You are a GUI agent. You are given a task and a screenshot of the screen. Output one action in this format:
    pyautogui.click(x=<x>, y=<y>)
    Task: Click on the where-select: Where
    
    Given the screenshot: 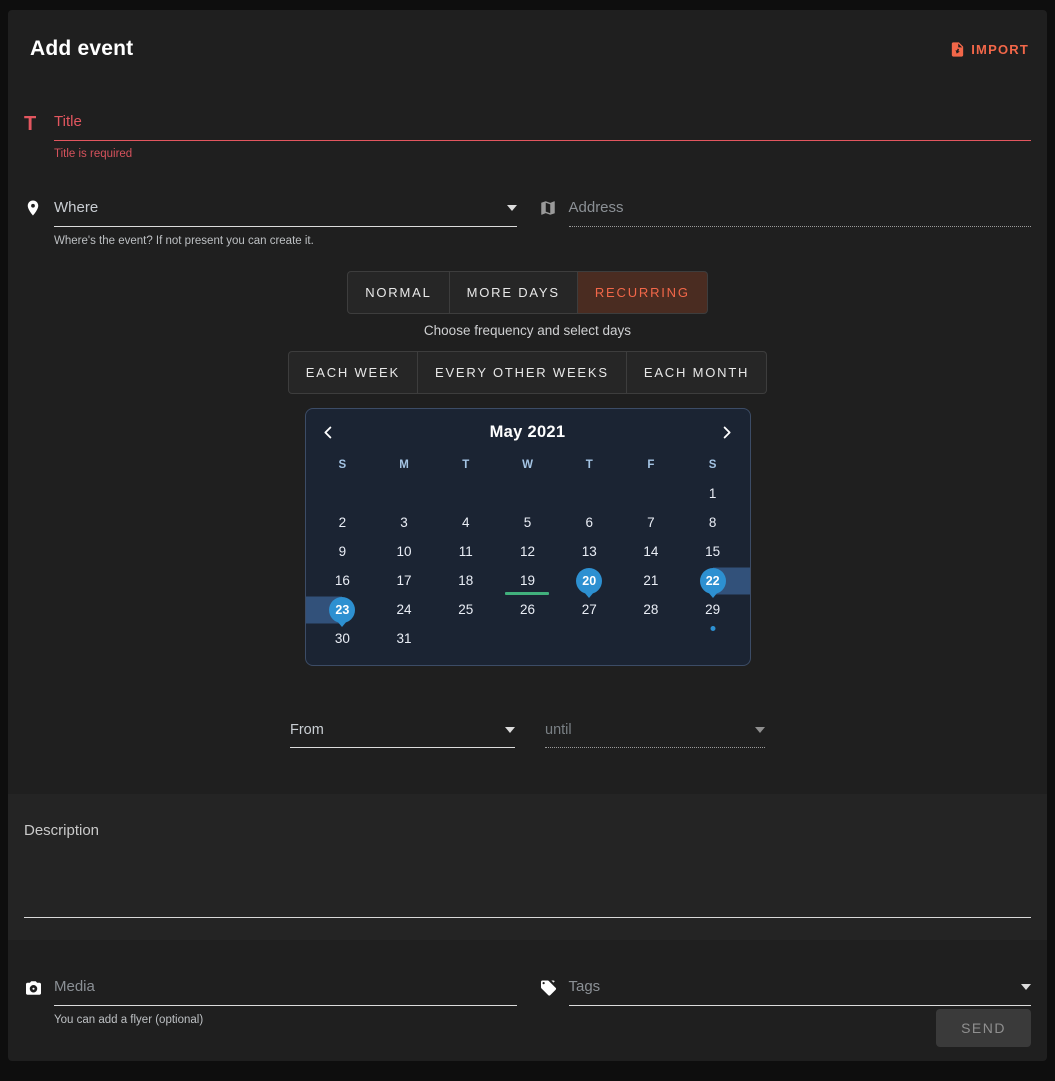 What is the action you would take?
    pyautogui.click(x=285, y=213)
    